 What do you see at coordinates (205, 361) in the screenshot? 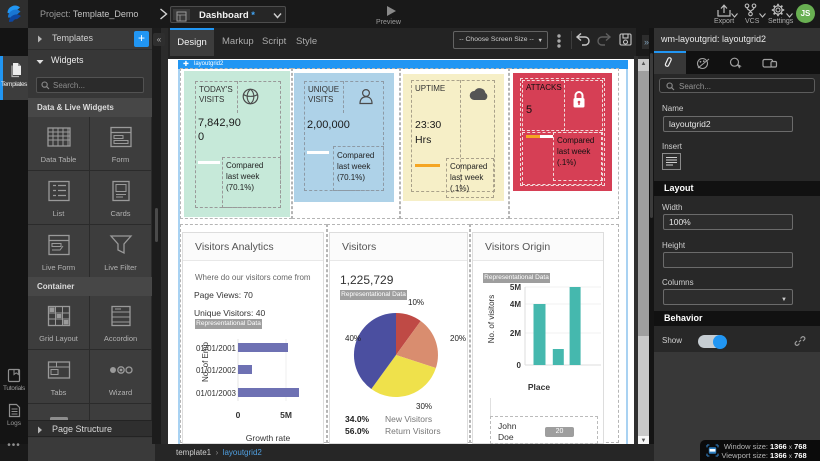
I see `svg-text: No. of Emp` at bounding box center [205, 361].